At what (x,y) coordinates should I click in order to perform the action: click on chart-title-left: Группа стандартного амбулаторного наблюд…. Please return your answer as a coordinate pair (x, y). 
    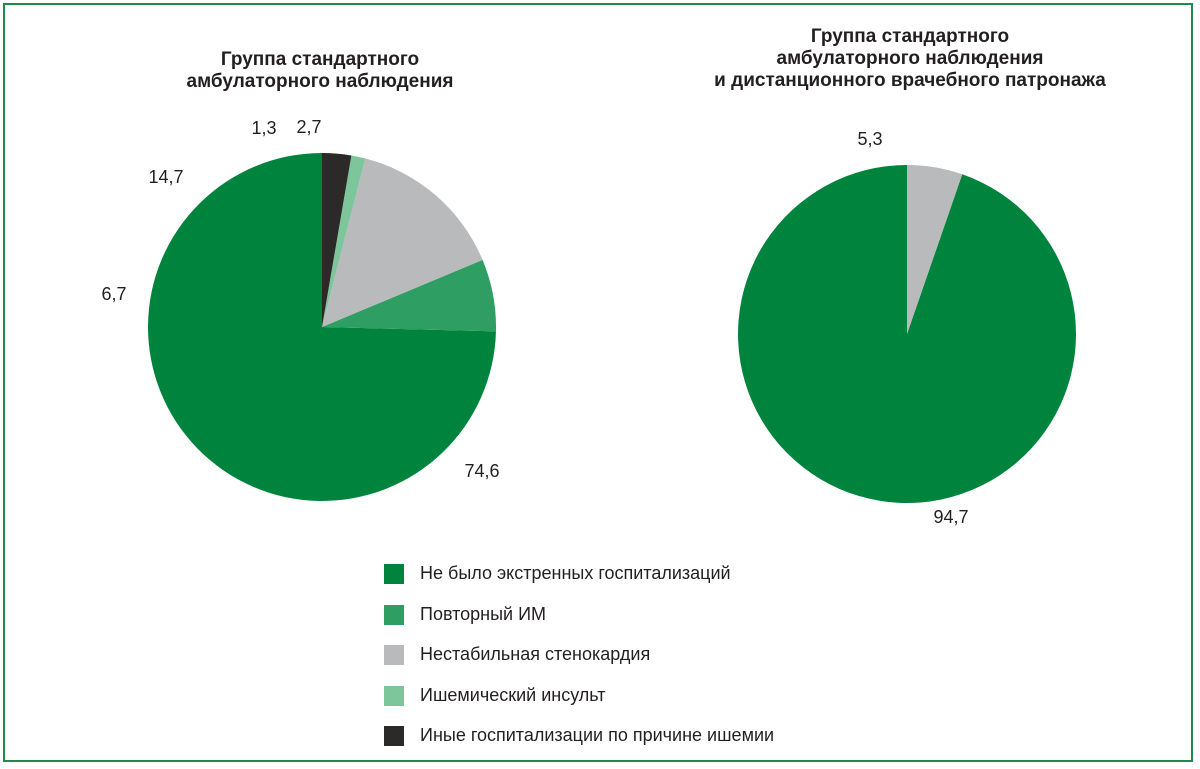
    Looking at the image, I should click on (320, 70).